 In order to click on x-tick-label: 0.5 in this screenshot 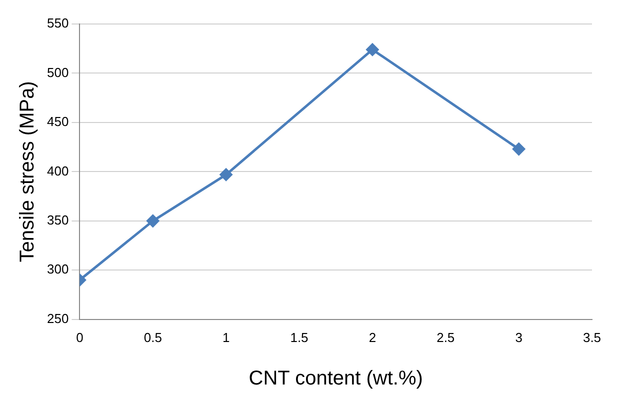, I will do `click(153, 337)`.